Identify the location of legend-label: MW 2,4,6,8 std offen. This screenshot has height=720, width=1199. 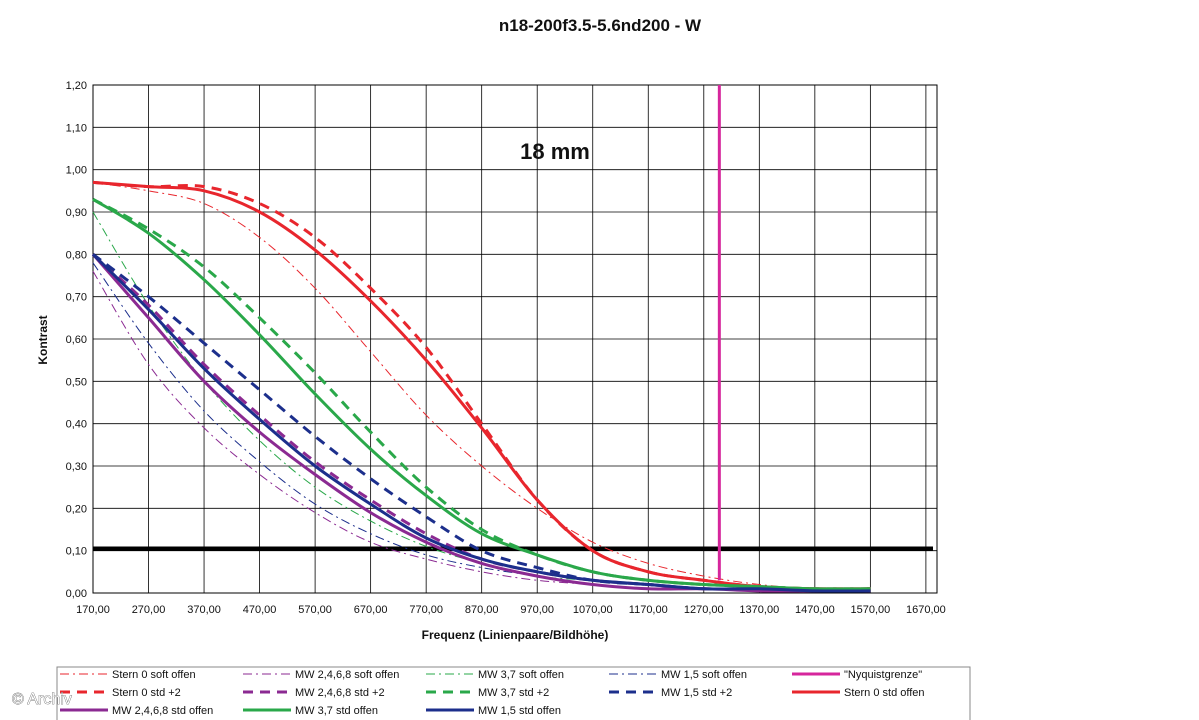
(162, 711).